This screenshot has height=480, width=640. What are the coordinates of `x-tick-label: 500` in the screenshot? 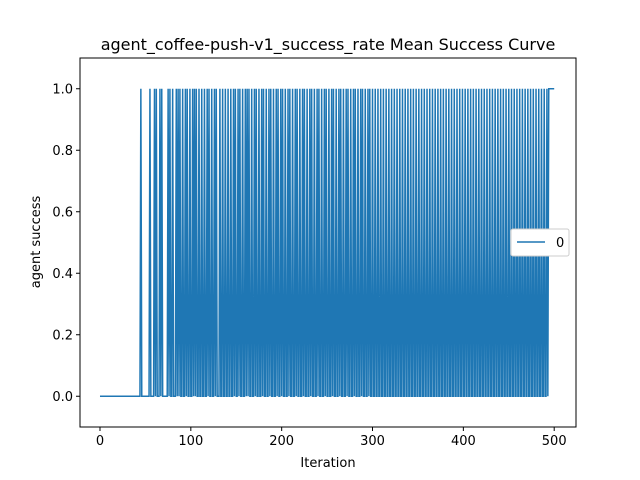 It's located at (554, 441).